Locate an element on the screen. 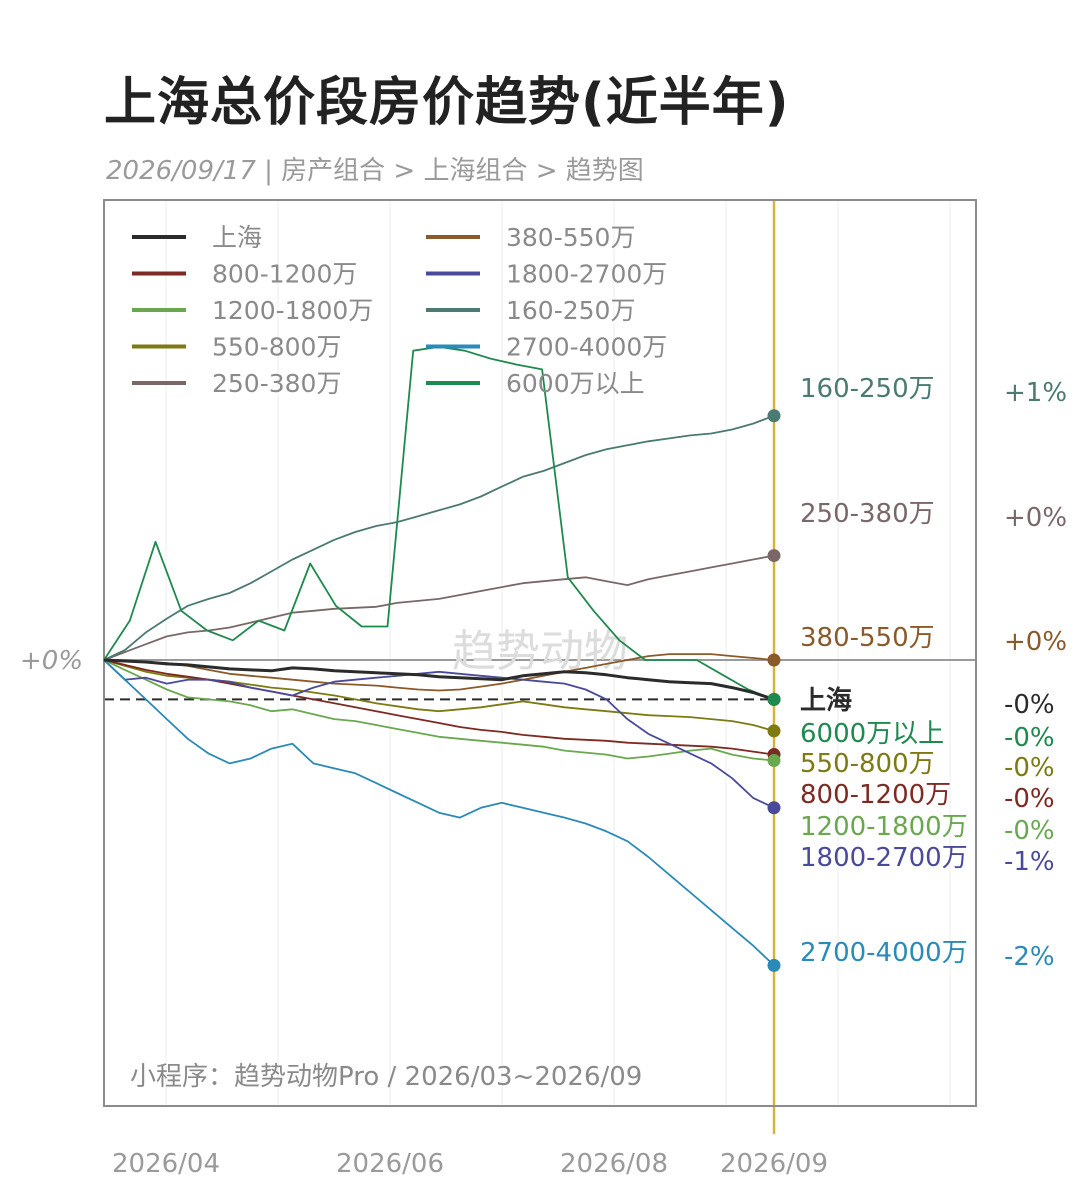  end-point-1200-1800万 is located at coordinates (774, 760).